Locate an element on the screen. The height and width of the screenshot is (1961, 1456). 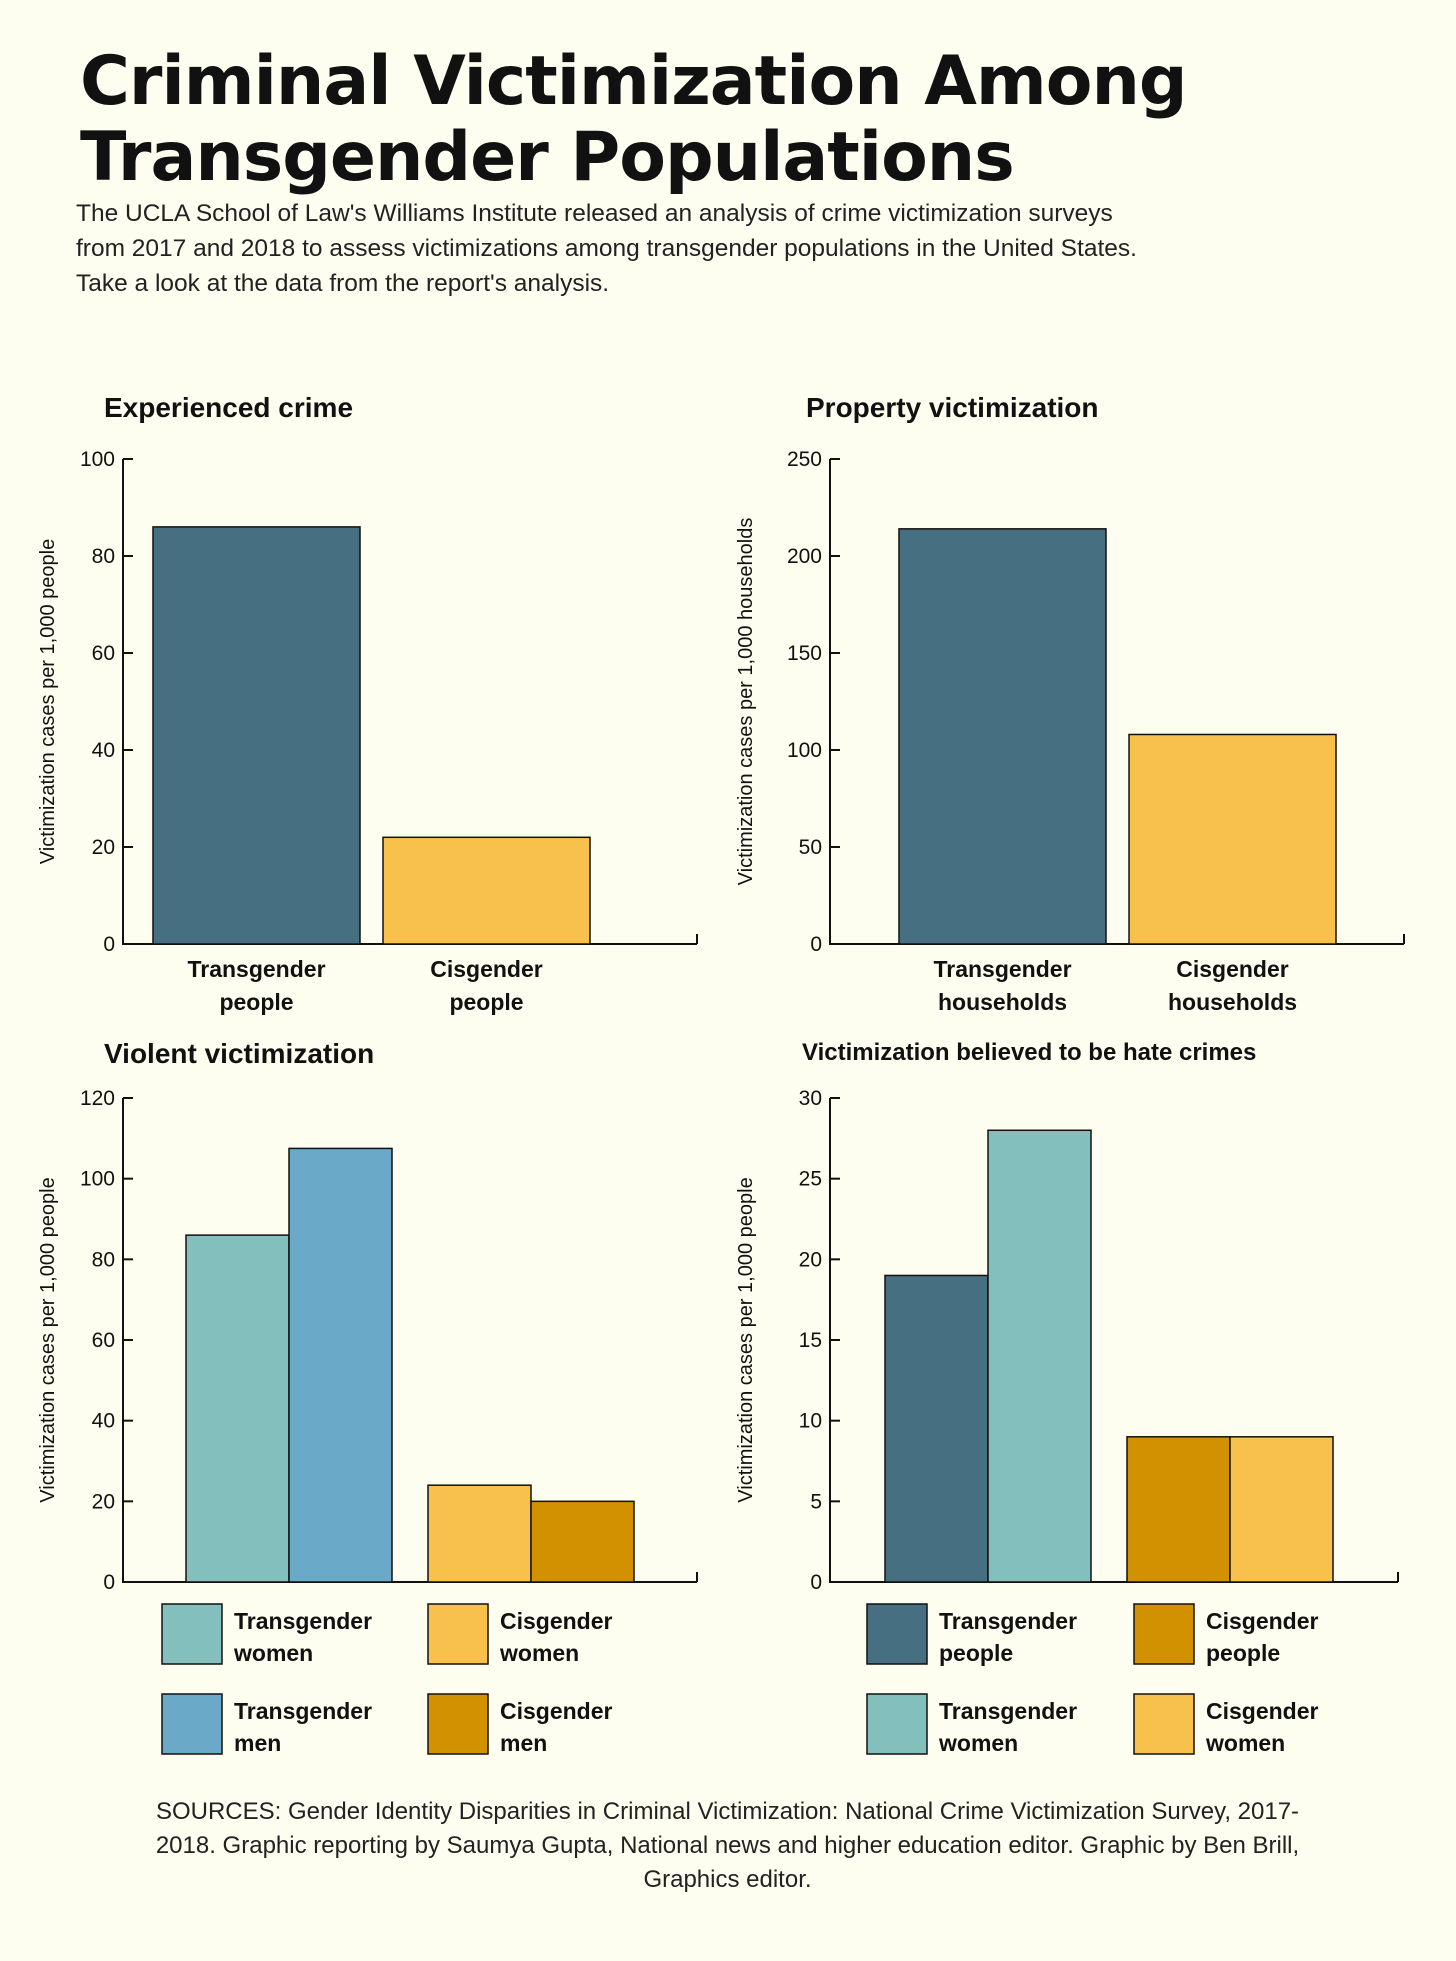
y-tick-label: 5 is located at coordinates (816, 1501).